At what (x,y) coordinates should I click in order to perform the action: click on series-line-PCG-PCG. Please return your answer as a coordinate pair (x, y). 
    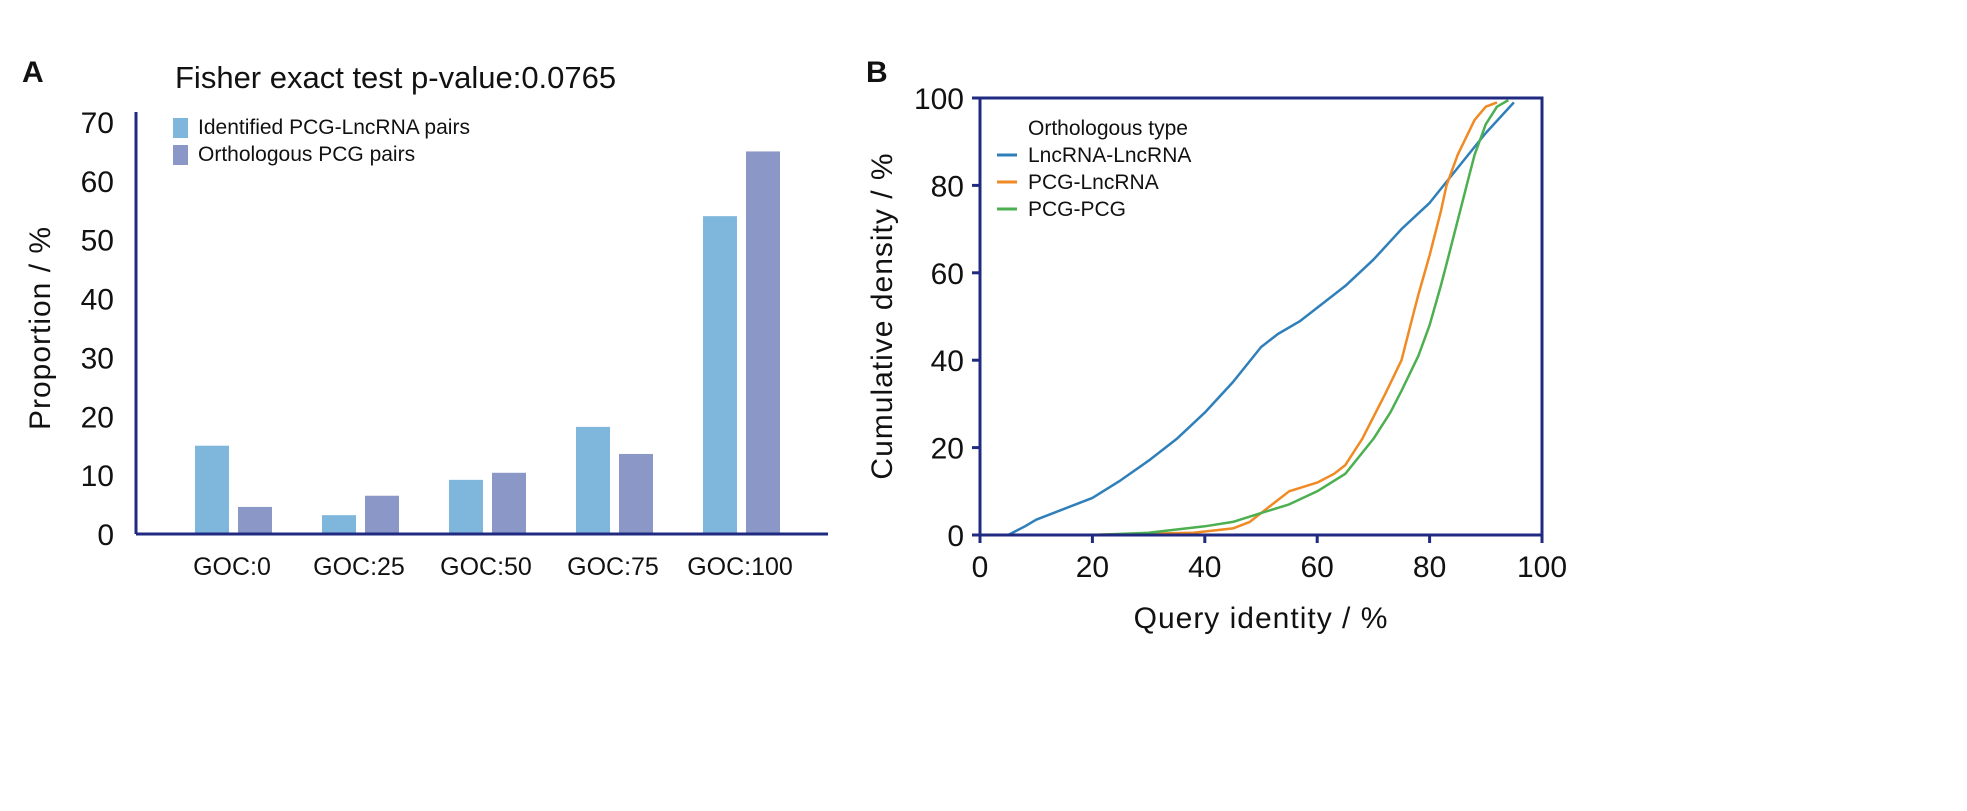
    Looking at the image, I should click on (1300, 318).